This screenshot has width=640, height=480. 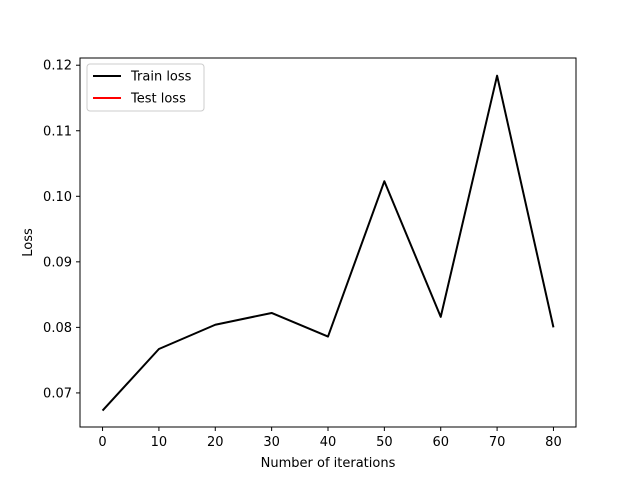 What do you see at coordinates (57, 328) in the screenshot?
I see `y-tick-label: 0.08` at bounding box center [57, 328].